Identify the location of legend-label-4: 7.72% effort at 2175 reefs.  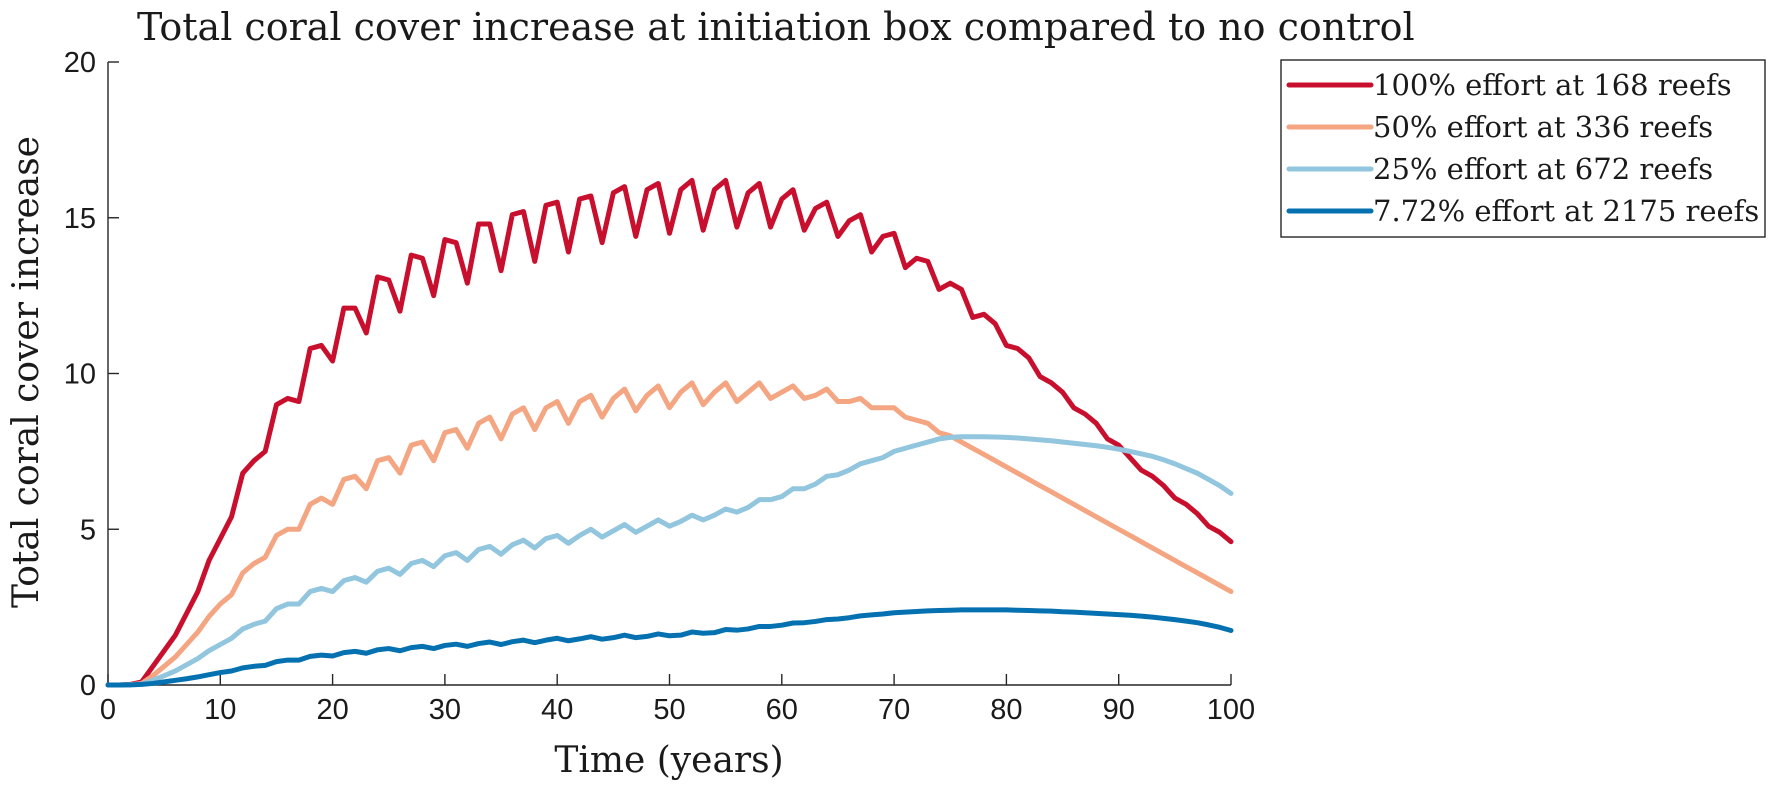
(1566, 211).